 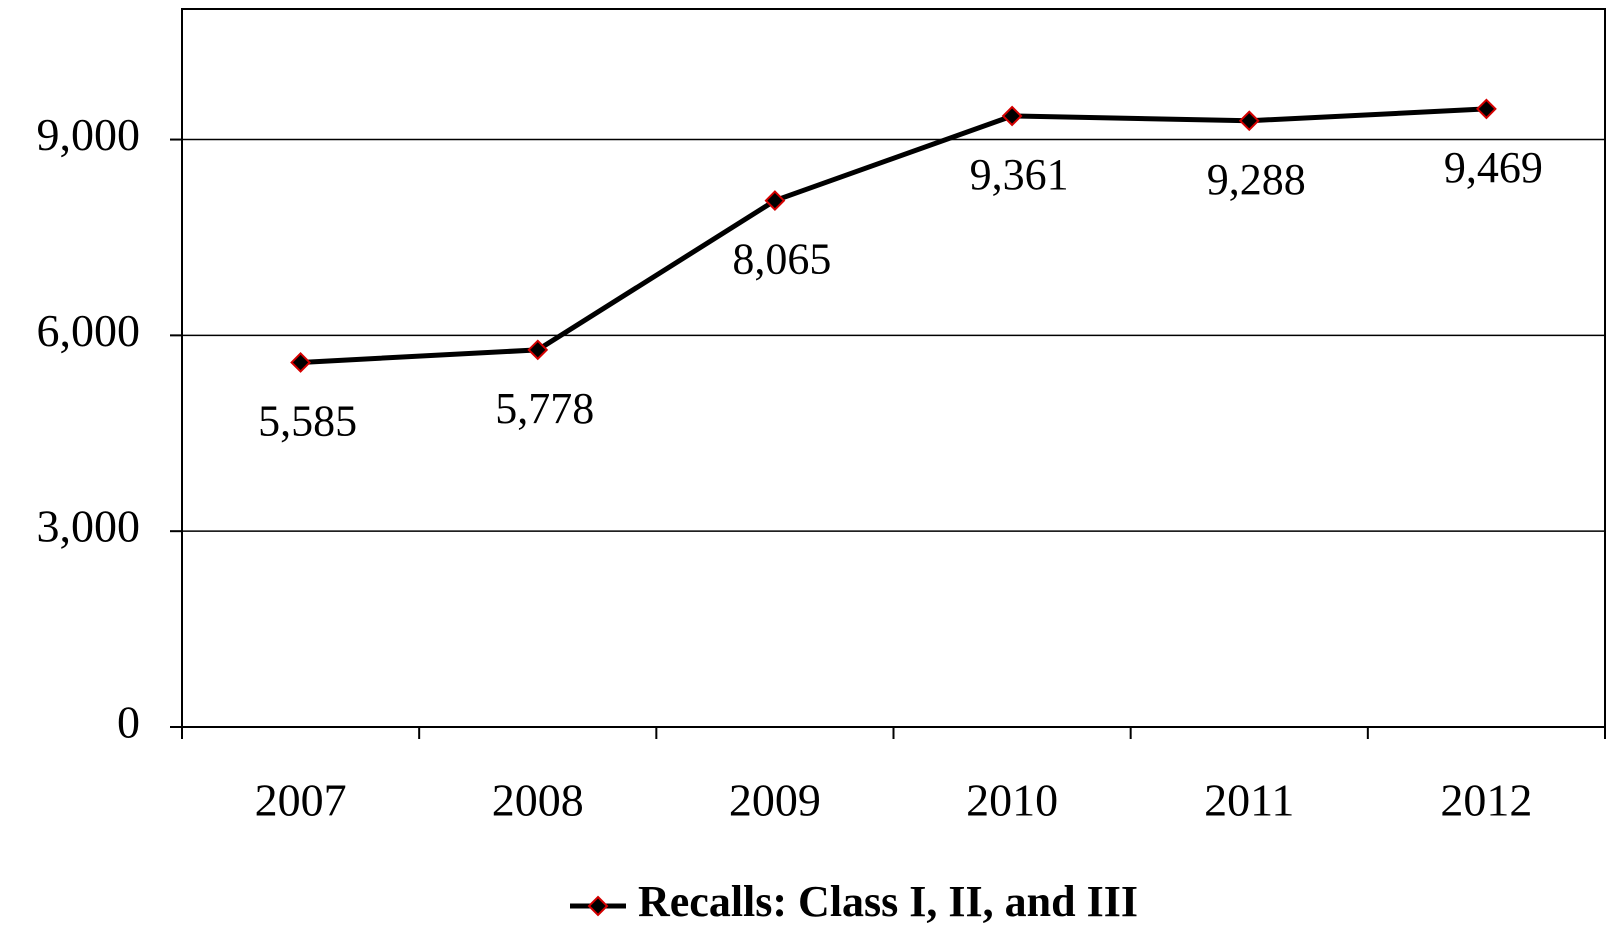 What do you see at coordinates (1256, 179) in the screenshot?
I see `data-label: 9,288` at bounding box center [1256, 179].